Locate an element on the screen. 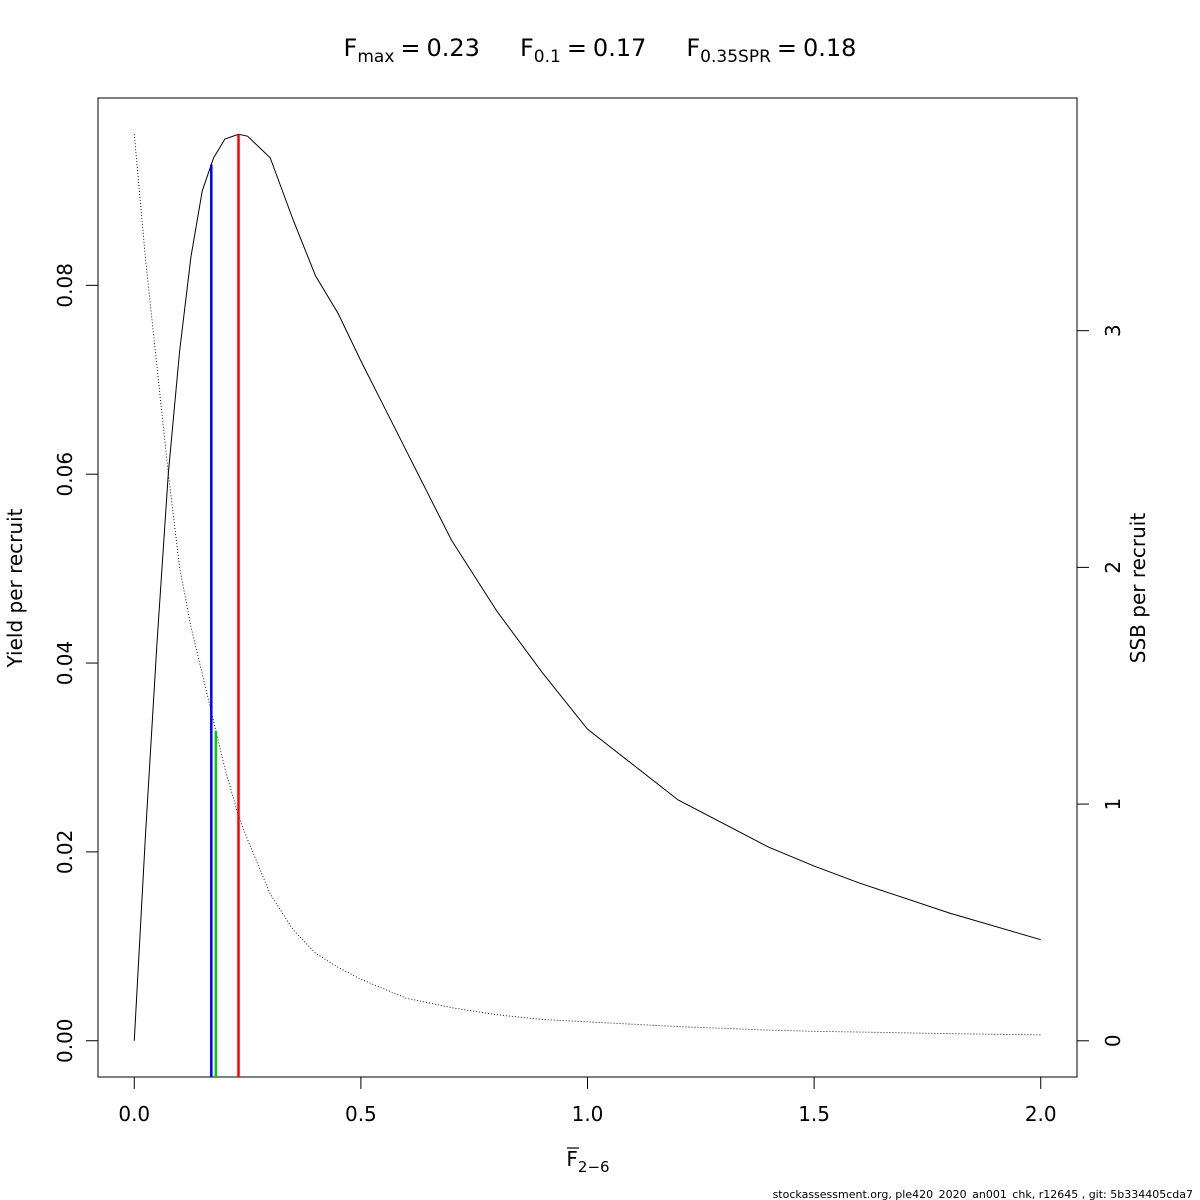 The height and width of the screenshot is (1200, 1200). chart-title: Fmax = 0.23 F0.1 = 0.17 F0.35SPR = 0.18 is located at coordinates (600, 50).